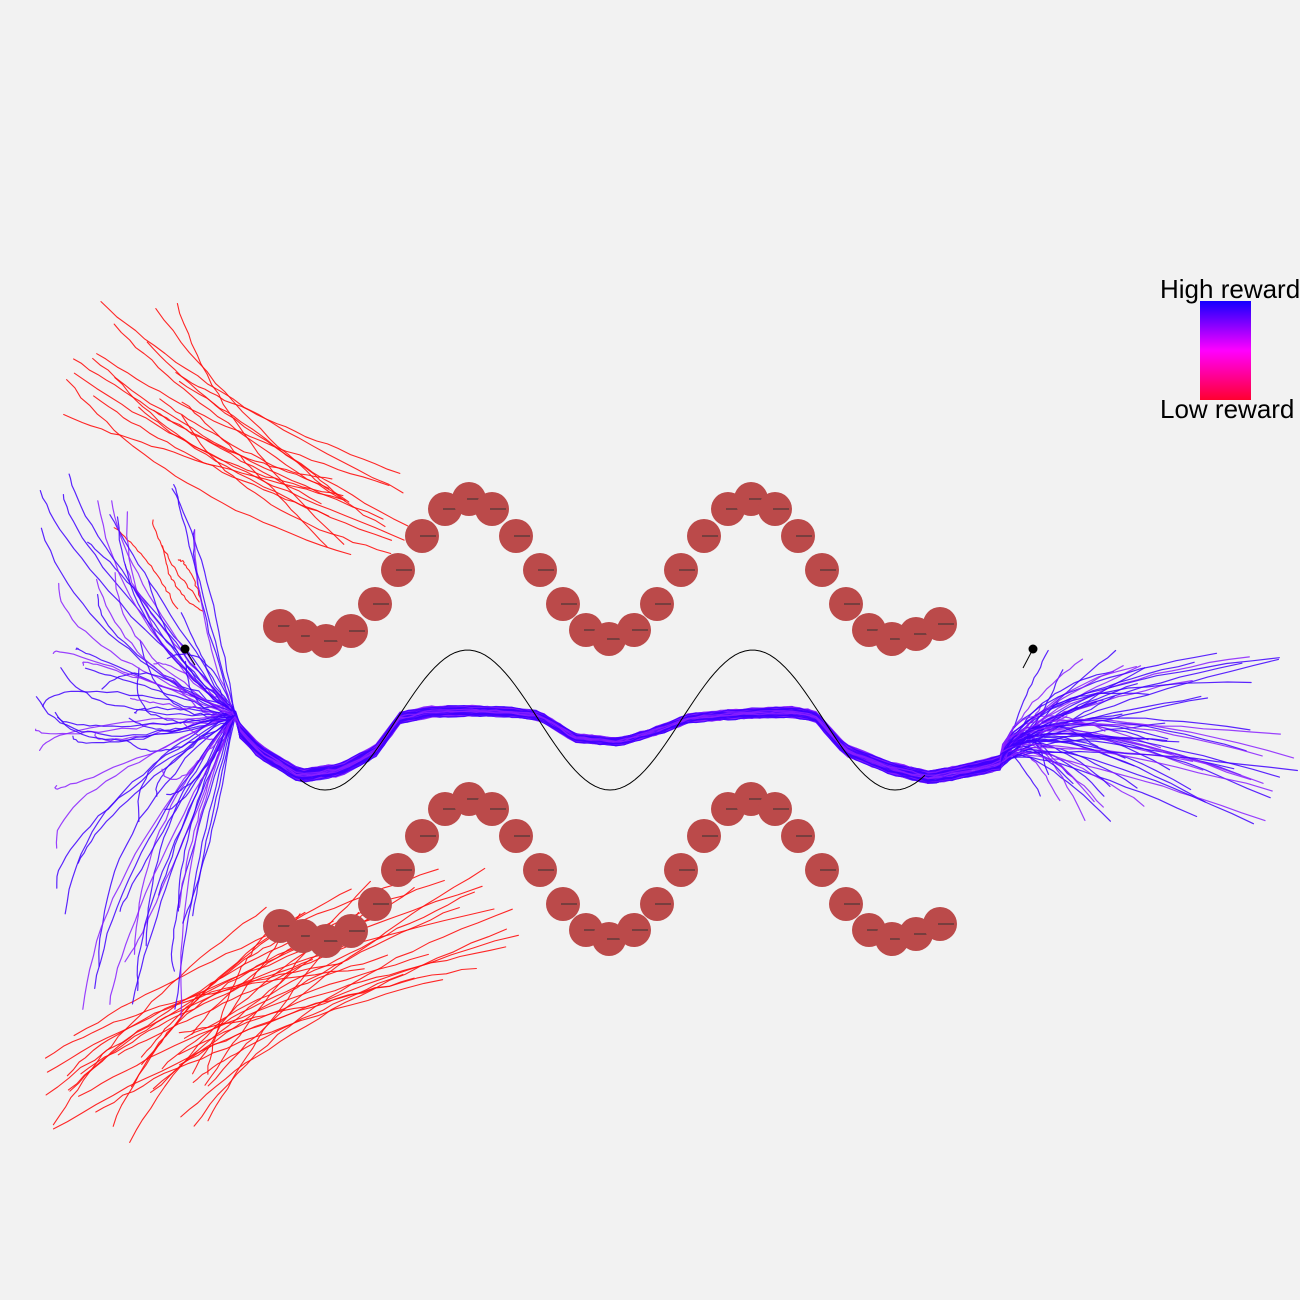  Describe the element at coordinates (610, 570) in the screenshot. I see `obstacle-row-top` at that location.